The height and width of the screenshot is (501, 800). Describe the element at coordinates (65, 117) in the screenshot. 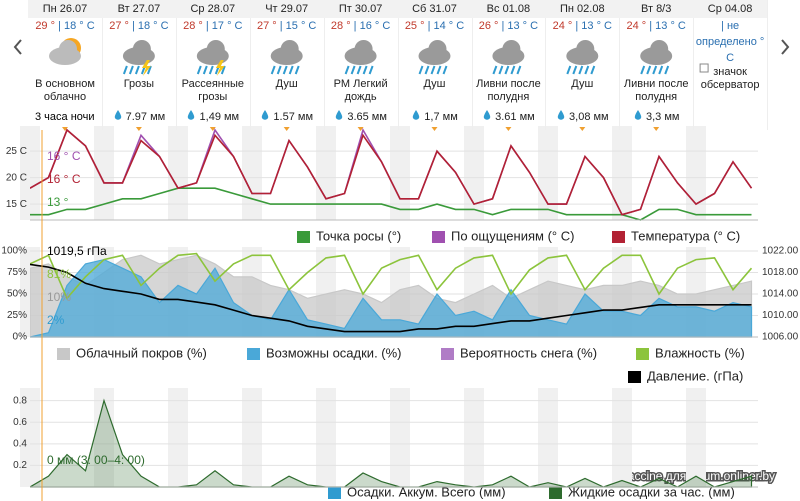

I see `time-note: 3 часа ночи` at that location.